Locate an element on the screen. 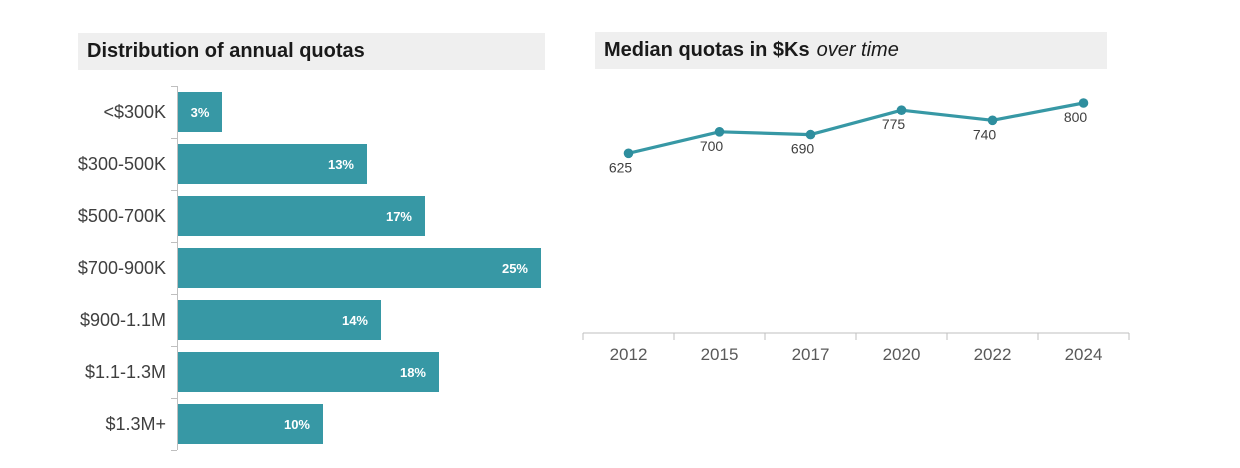 This screenshot has width=1240, height=468. data-point-label: 690 is located at coordinates (803, 149).